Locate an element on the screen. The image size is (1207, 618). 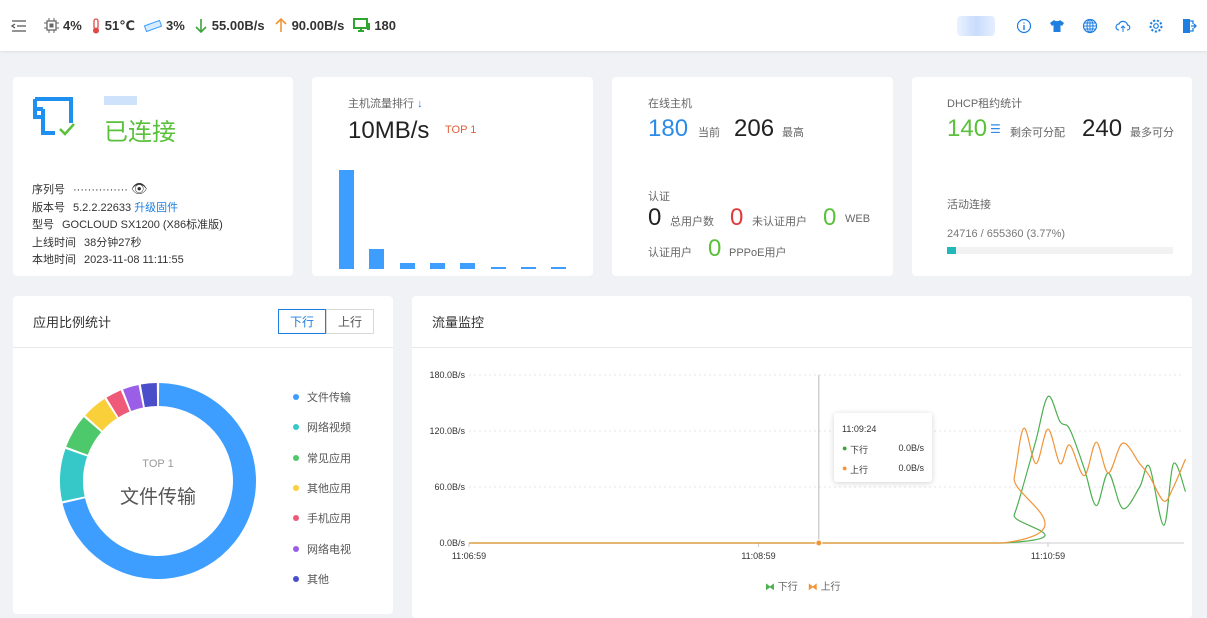
version-label: 版本号 is located at coordinates (48, 207).